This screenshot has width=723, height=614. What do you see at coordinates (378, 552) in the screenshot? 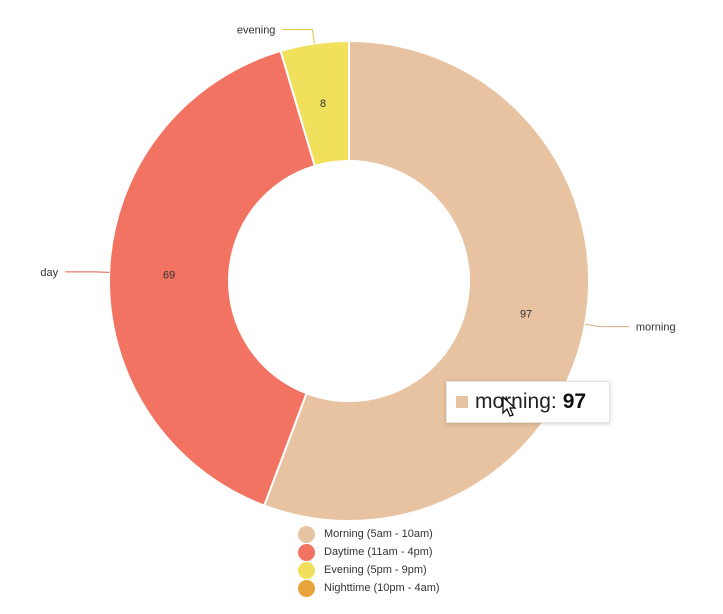
I see `legend-label: Daytime (11am - 4pm)` at bounding box center [378, 552].